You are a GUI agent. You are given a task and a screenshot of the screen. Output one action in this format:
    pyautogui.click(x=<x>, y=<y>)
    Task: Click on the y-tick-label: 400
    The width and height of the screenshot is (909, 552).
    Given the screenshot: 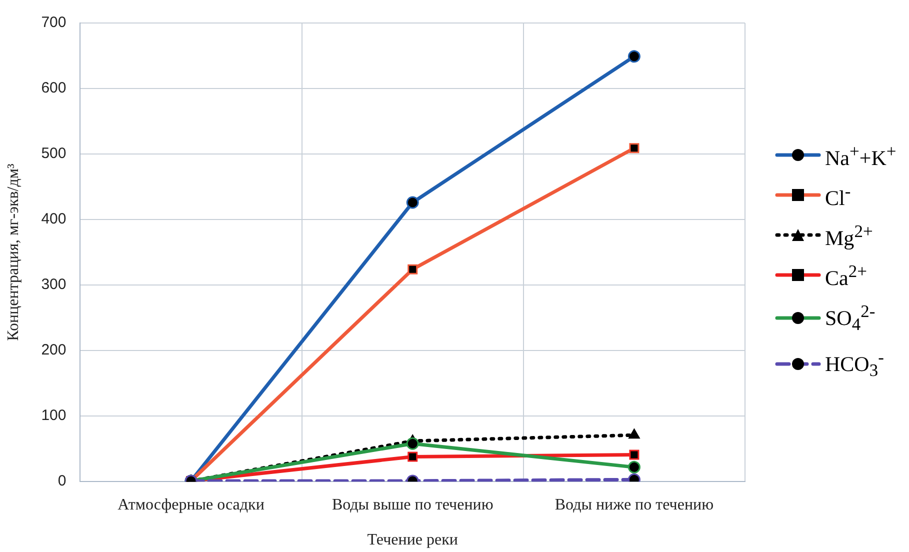 What is the action you would take?
    pyautogui.click(x=53, y=219)
    